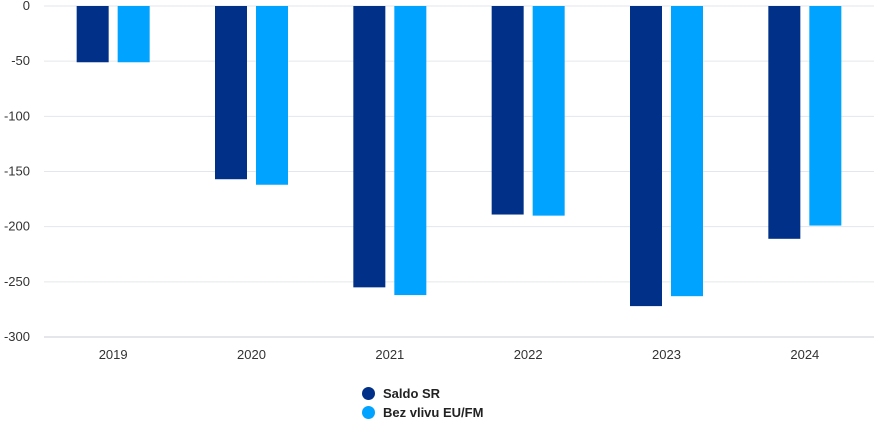 The width and height of the screenshot is (874, 422). I want to click on bar-saldo-sr-2023, so click(646, 156).